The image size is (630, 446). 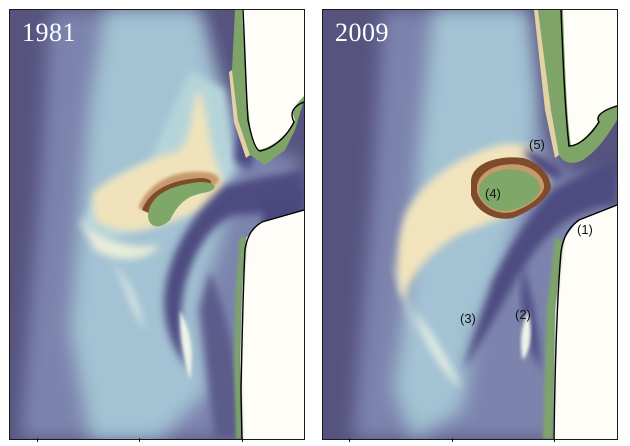 I want to click on feature-label-1: (1), so click(x=585, y=229).